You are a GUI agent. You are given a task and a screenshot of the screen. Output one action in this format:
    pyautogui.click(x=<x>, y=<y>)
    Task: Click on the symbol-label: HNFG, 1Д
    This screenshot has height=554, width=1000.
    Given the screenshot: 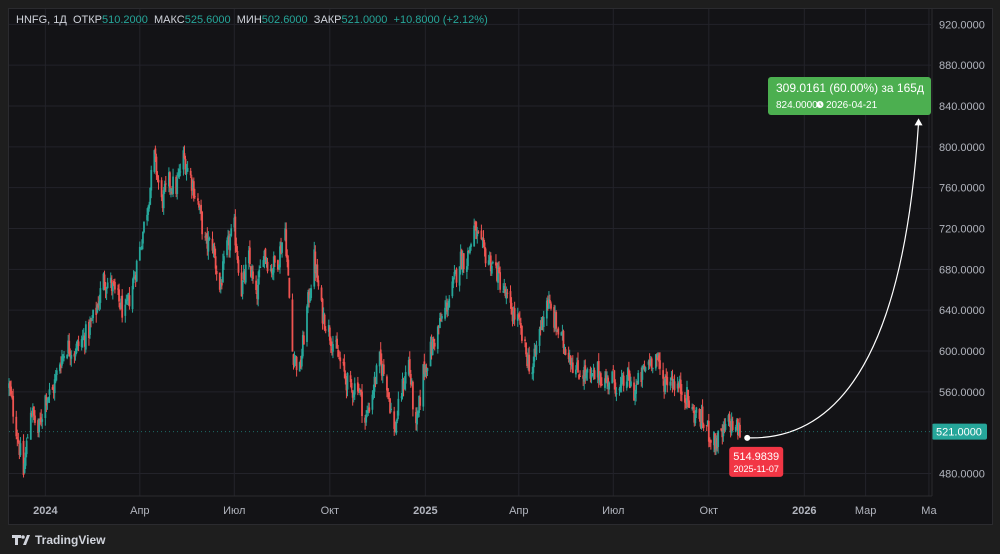 What is the action you would take?
    pyautogui.click(x=41, y=20)
    